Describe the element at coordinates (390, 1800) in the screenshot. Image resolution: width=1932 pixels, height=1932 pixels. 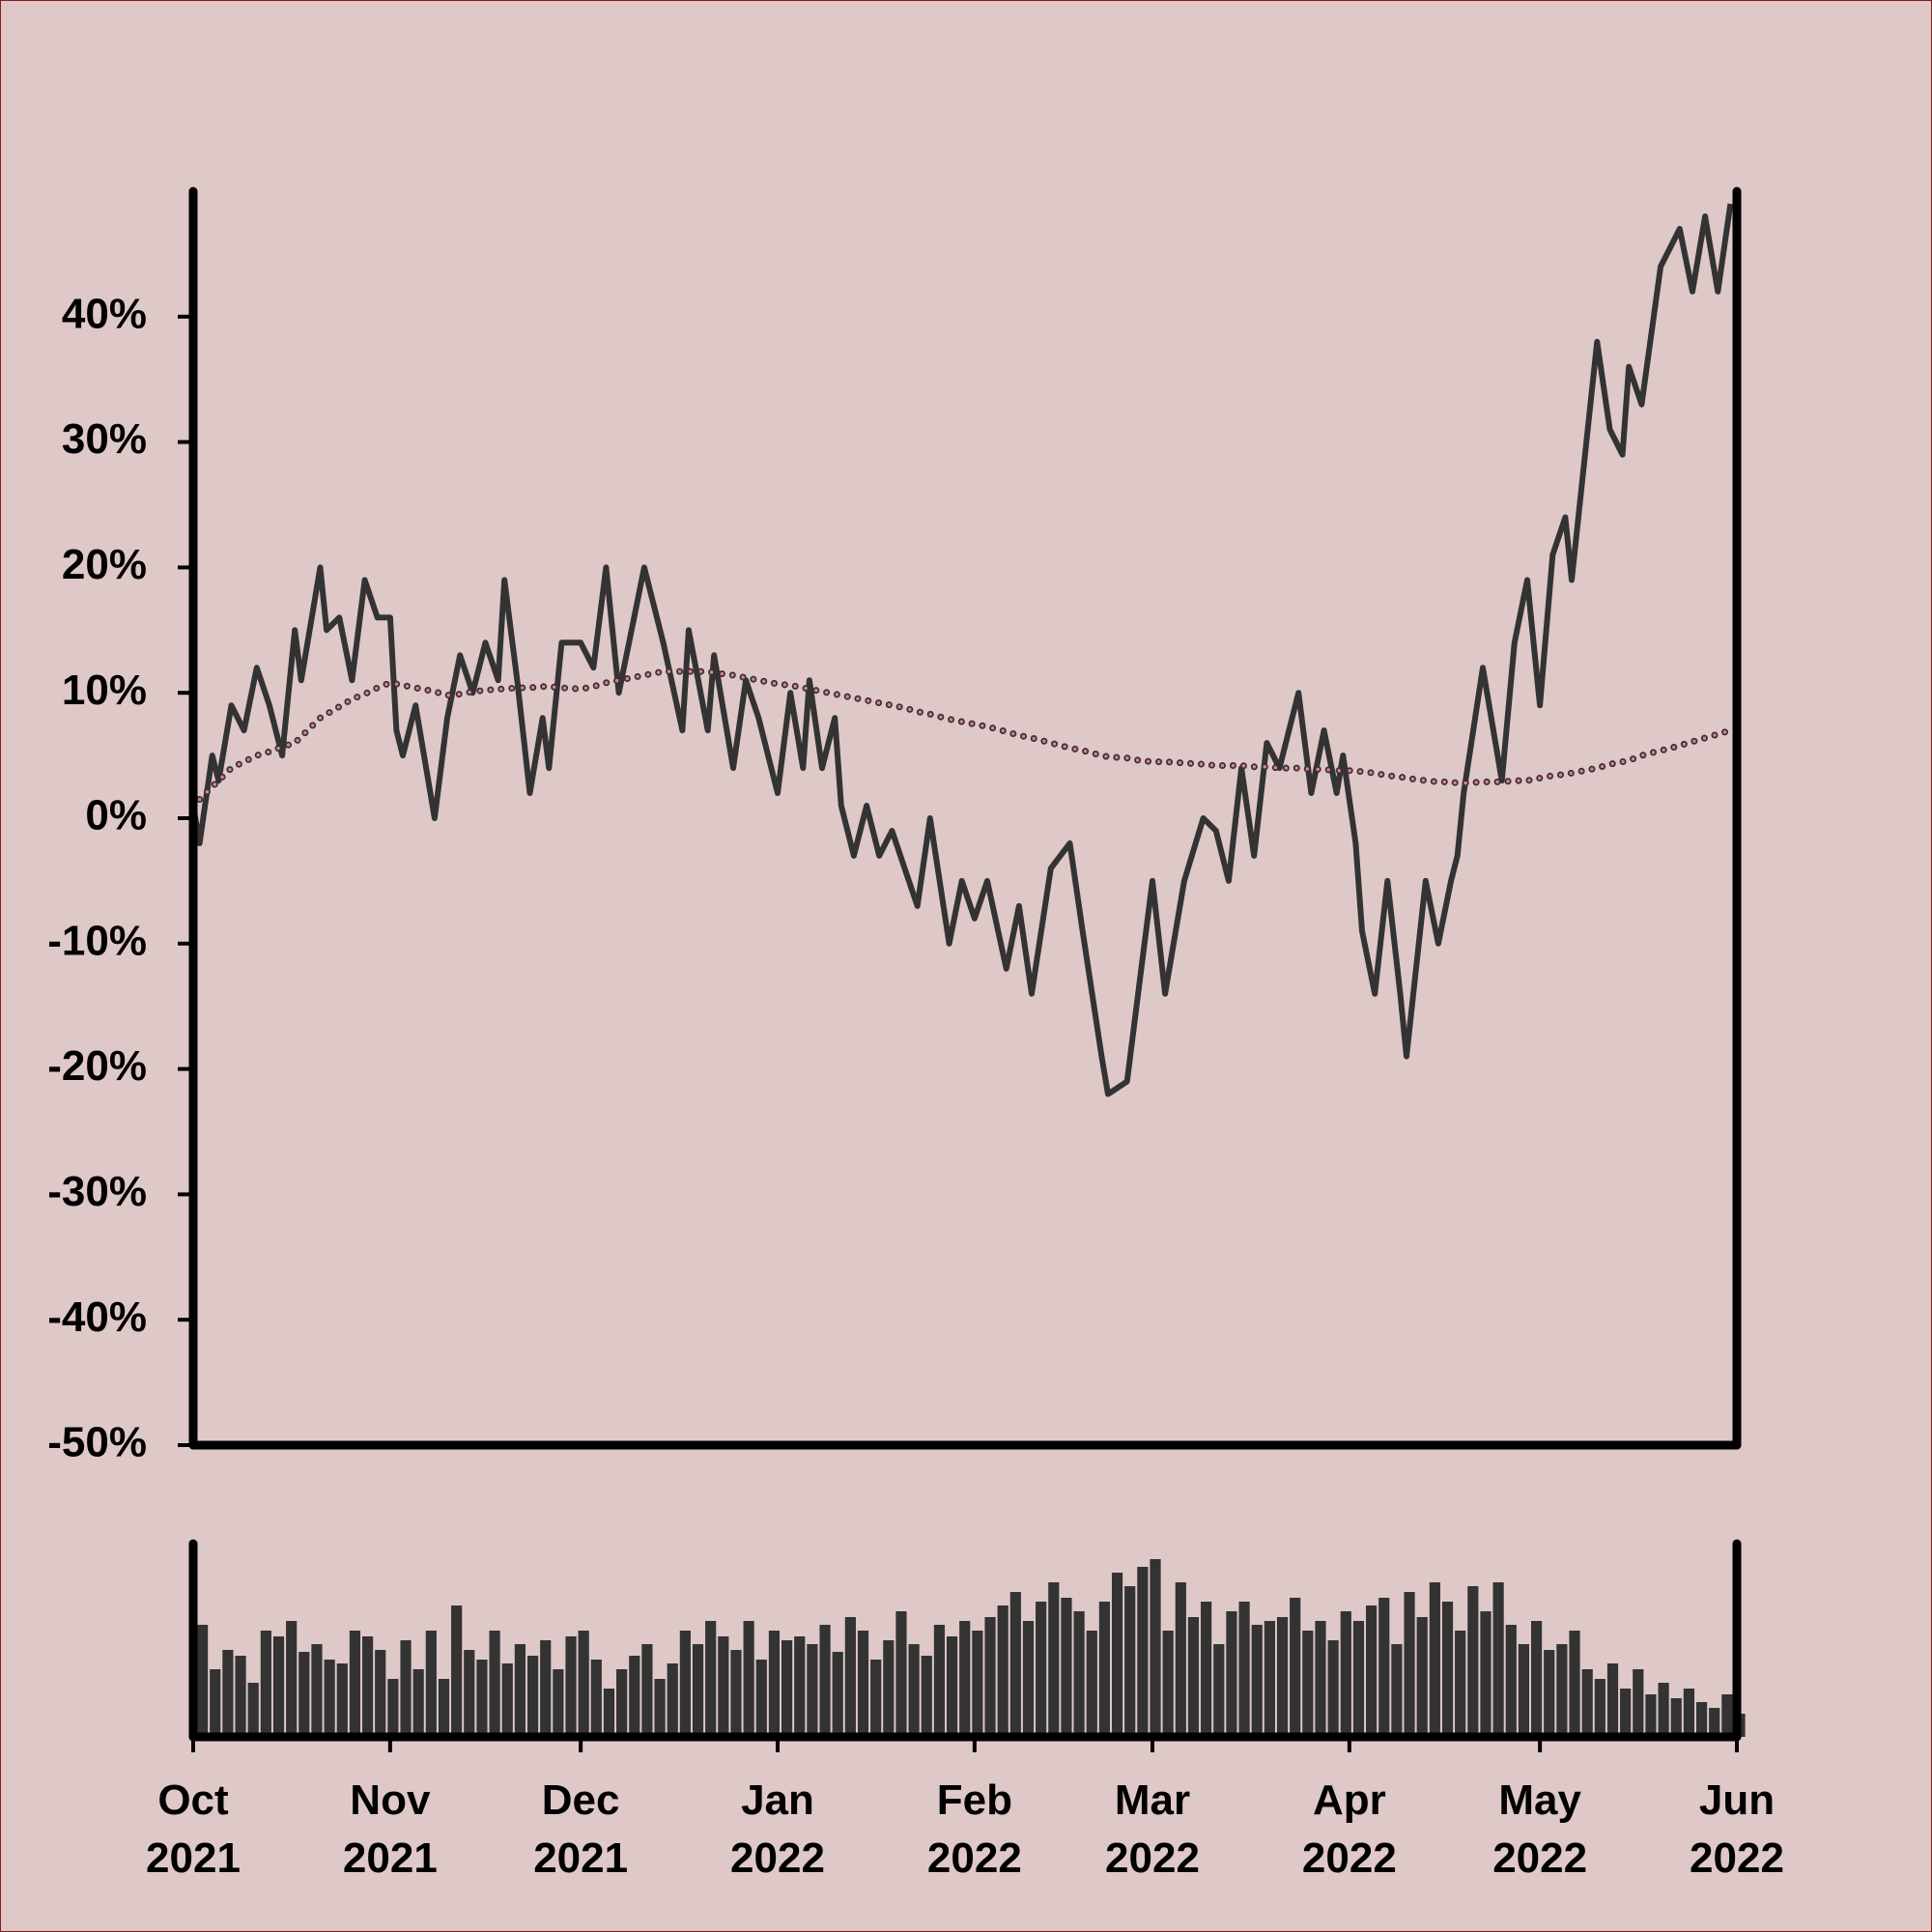
I see `x-tick-label-line: Nov` at that location.